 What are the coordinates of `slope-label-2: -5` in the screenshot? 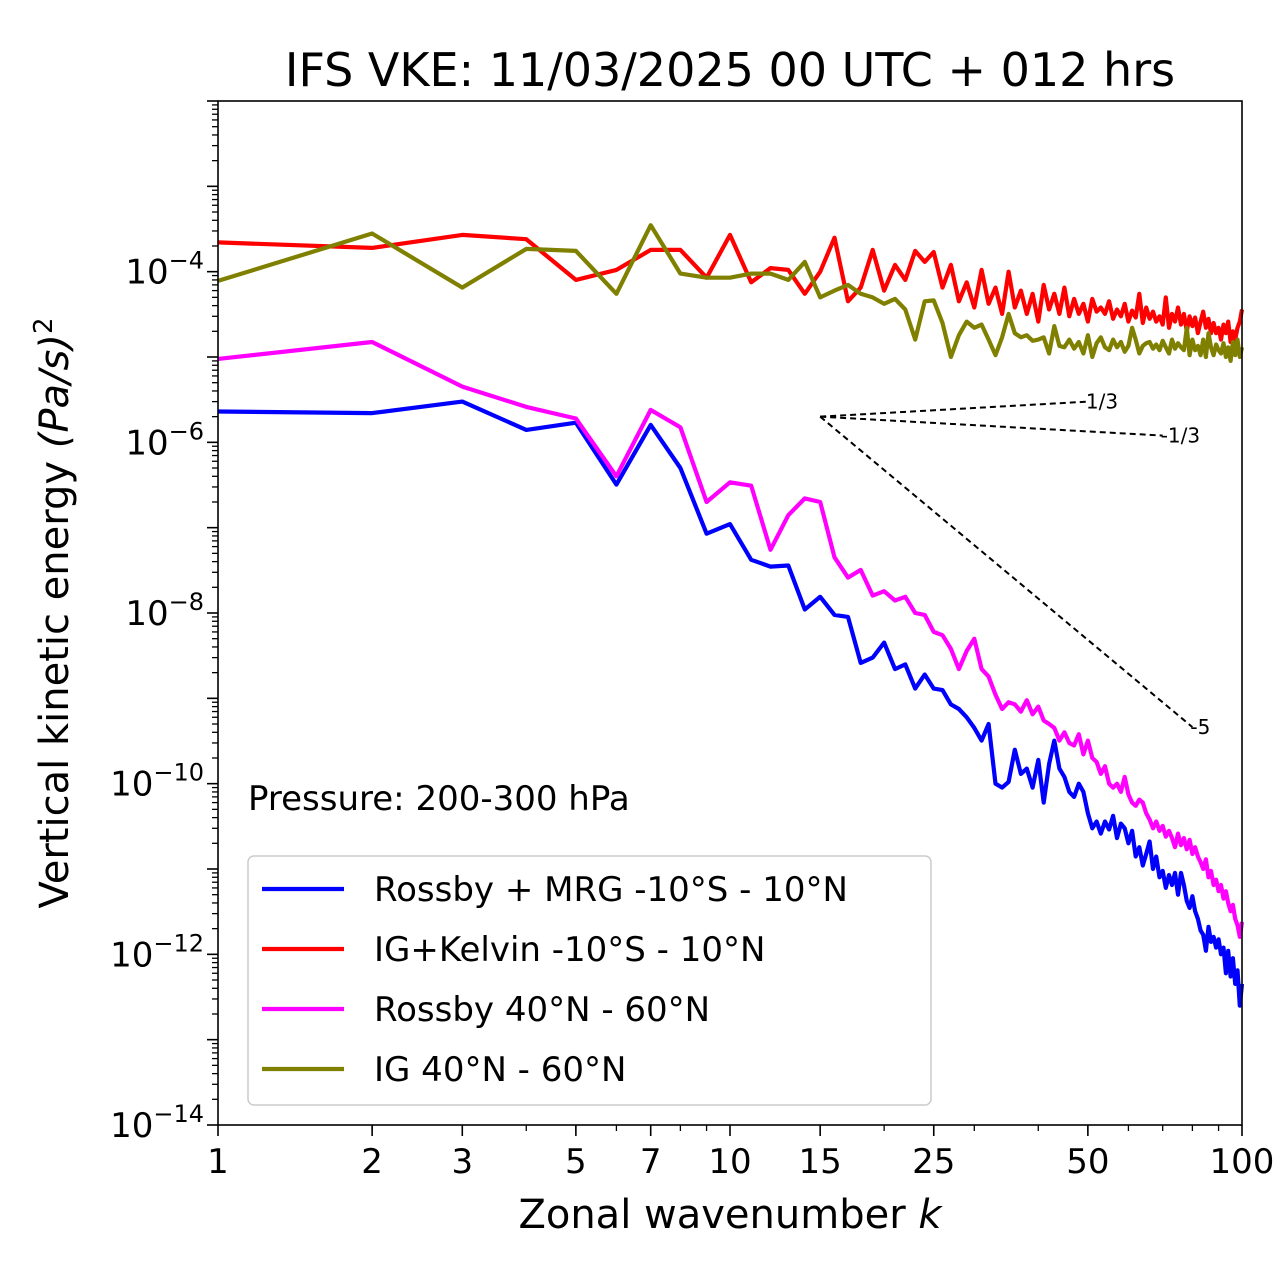 It's located at (1200, 727).